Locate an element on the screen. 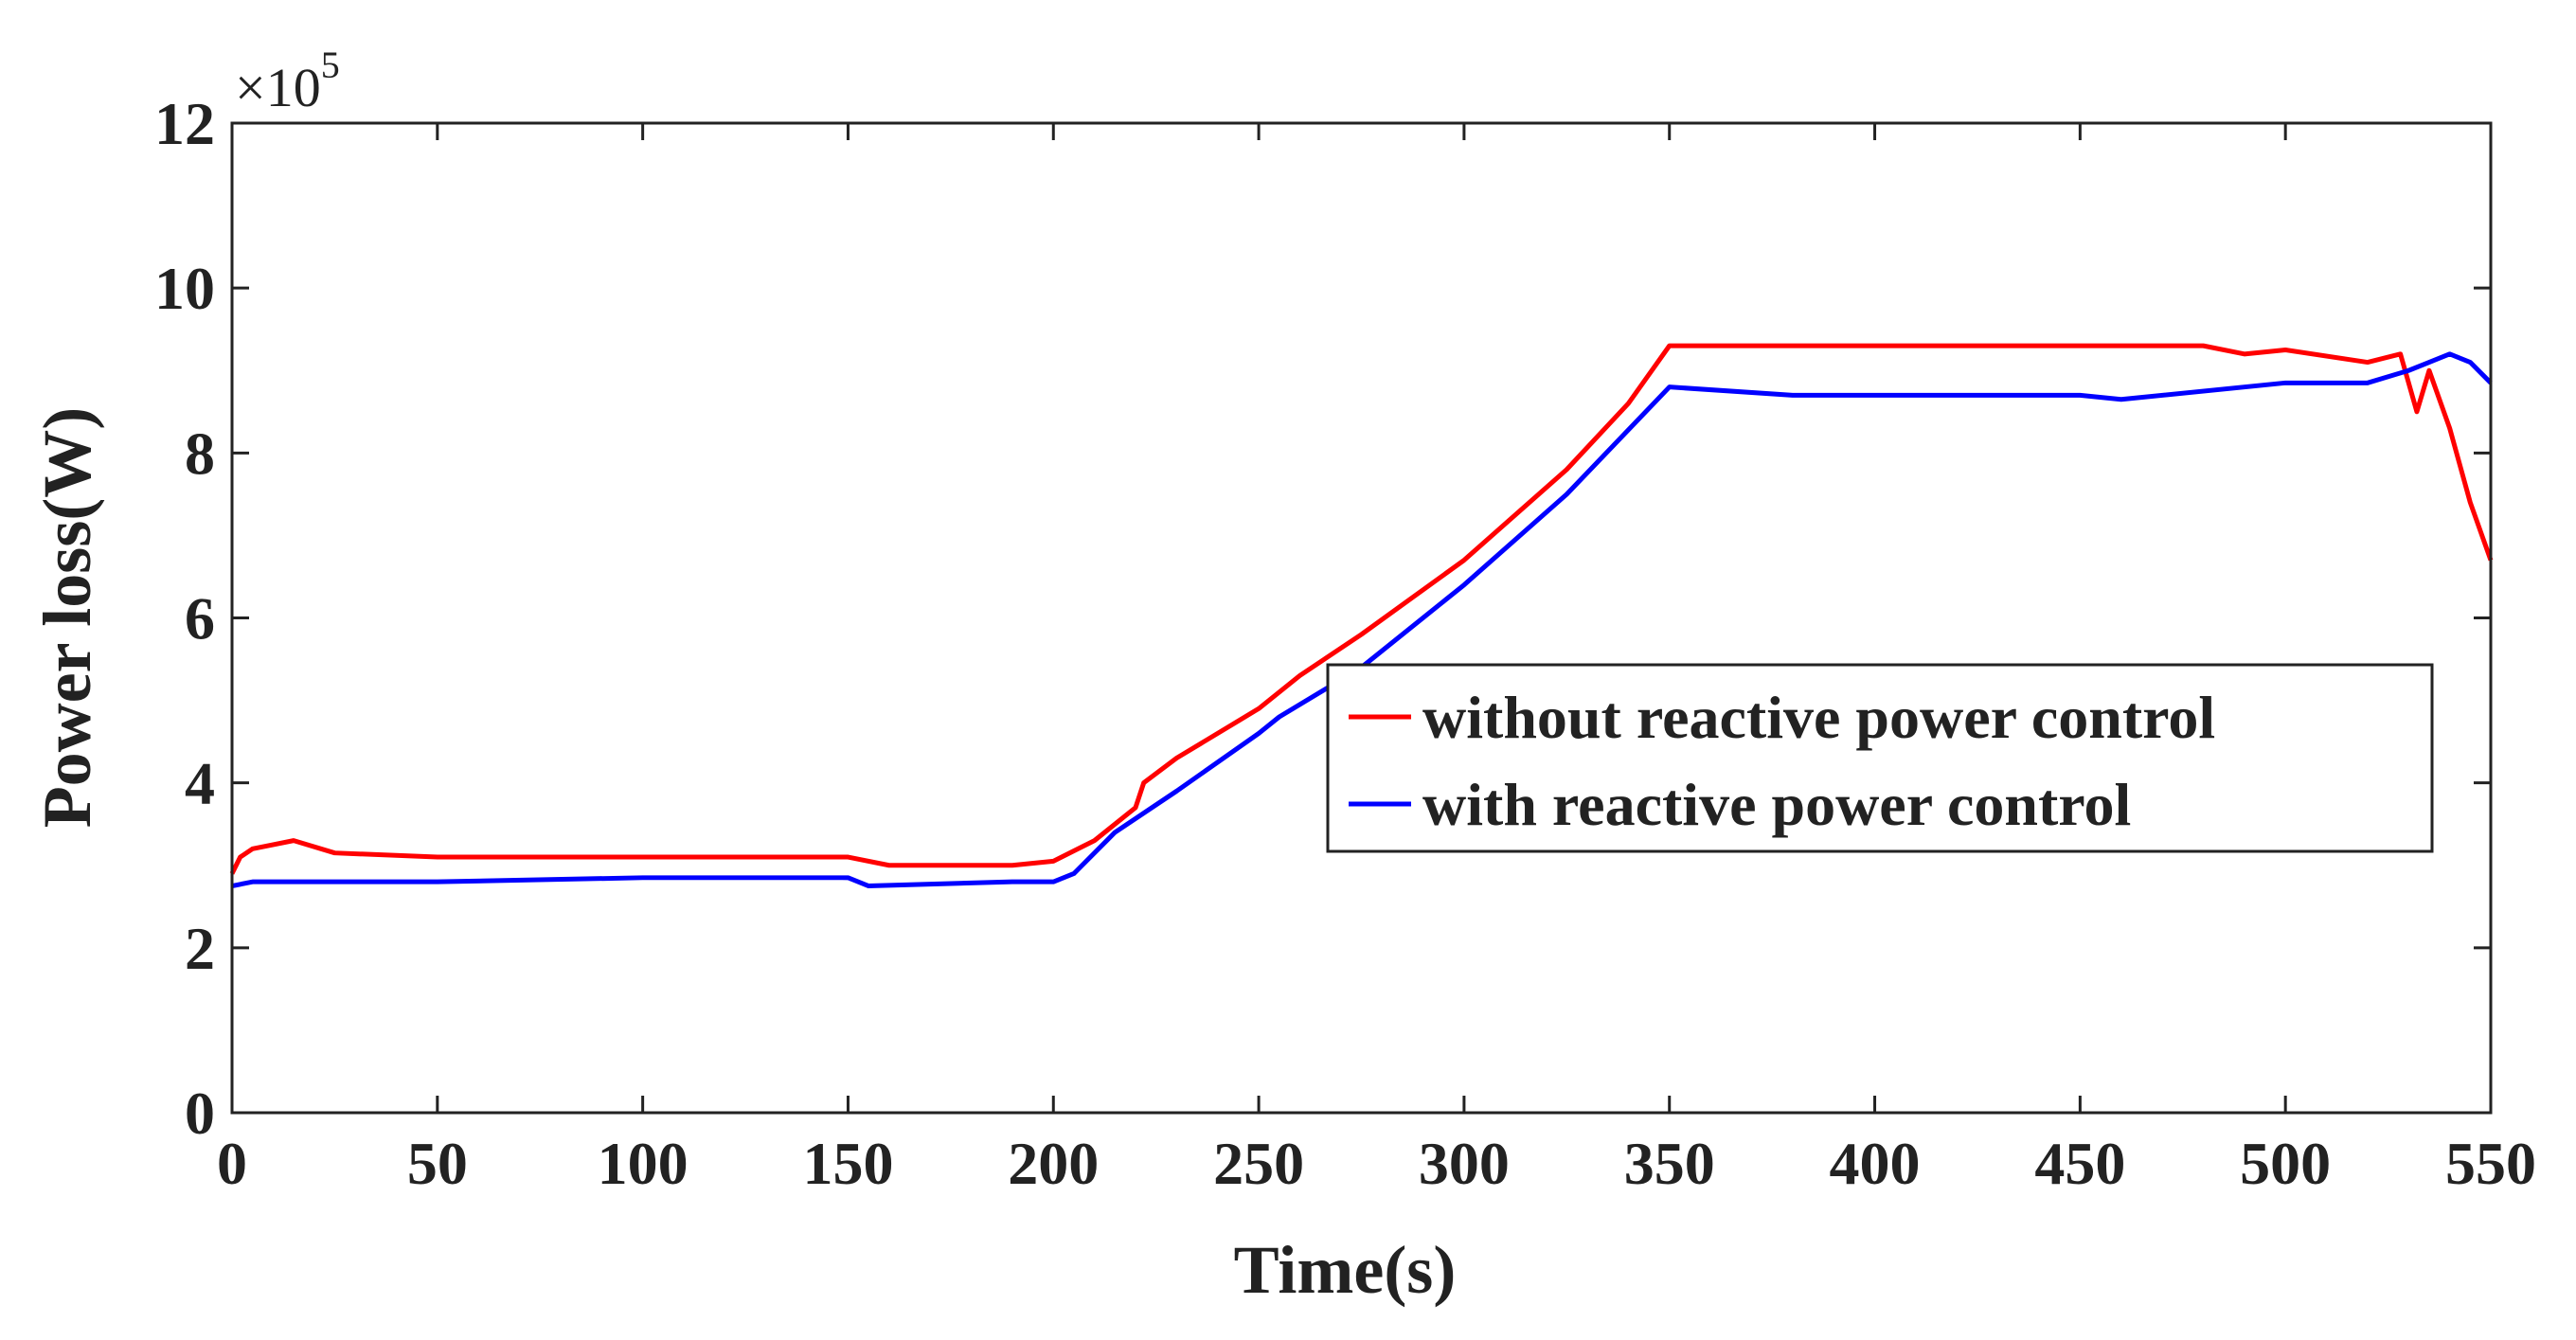 The image size is (2576, 1340). x-tick-label: 350 is located at coordinates (1669, 1163).